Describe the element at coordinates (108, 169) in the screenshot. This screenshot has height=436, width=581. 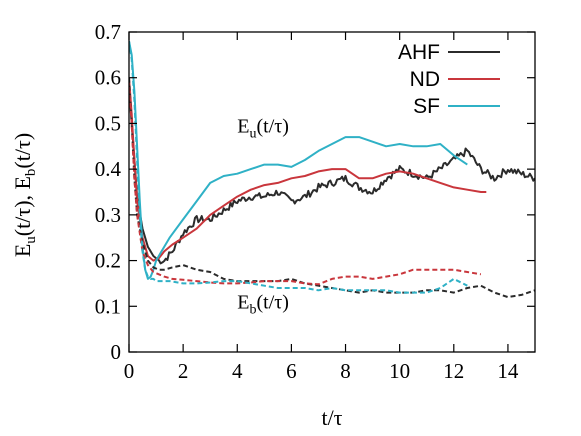
I see `y-tick-label: 0.4` at that location.